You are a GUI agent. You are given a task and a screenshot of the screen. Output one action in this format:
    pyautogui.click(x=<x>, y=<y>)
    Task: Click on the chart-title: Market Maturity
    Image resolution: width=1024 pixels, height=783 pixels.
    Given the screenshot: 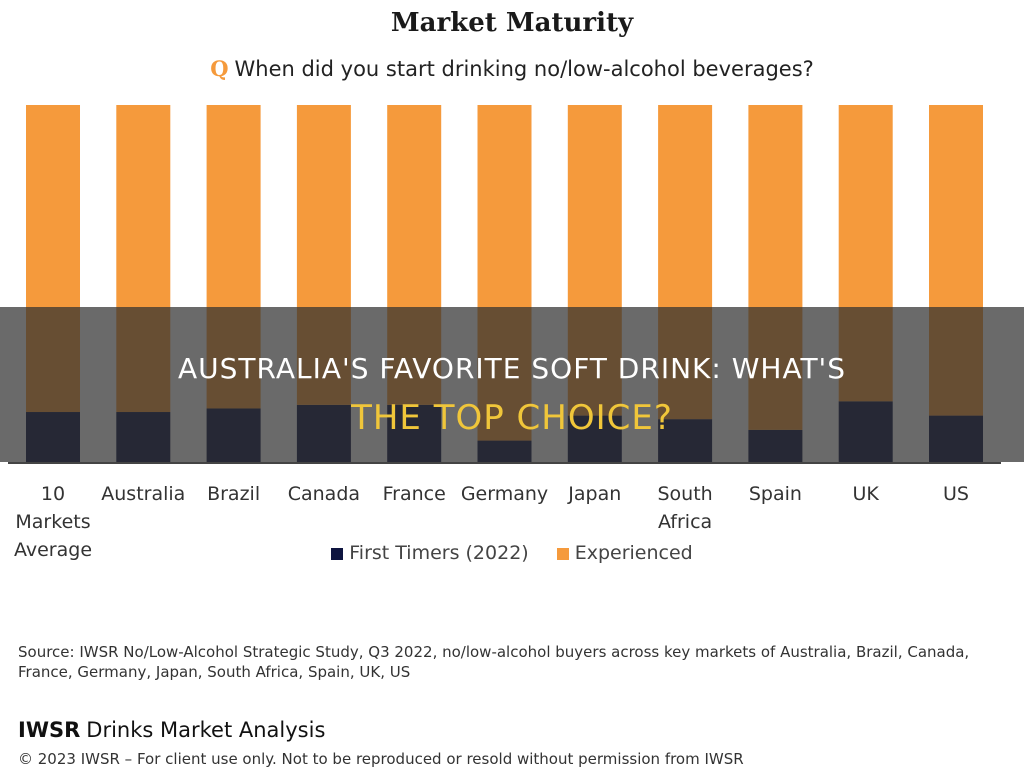 What is the action you would take?
    pyautogui.click(x=512, y=23)
    